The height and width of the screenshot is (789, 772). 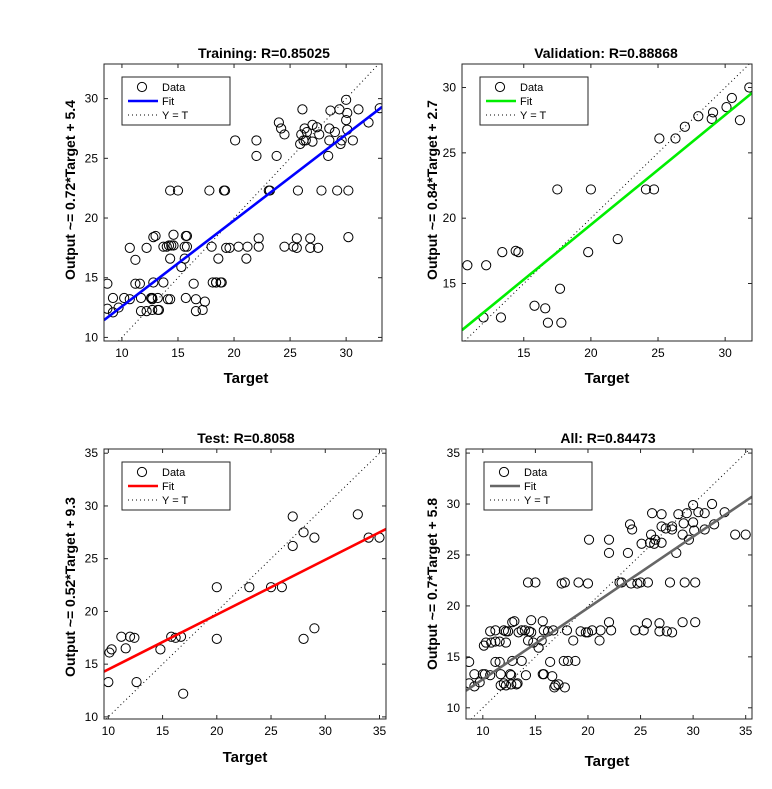 I want to click on plot-content, so click(x=245, y=584).